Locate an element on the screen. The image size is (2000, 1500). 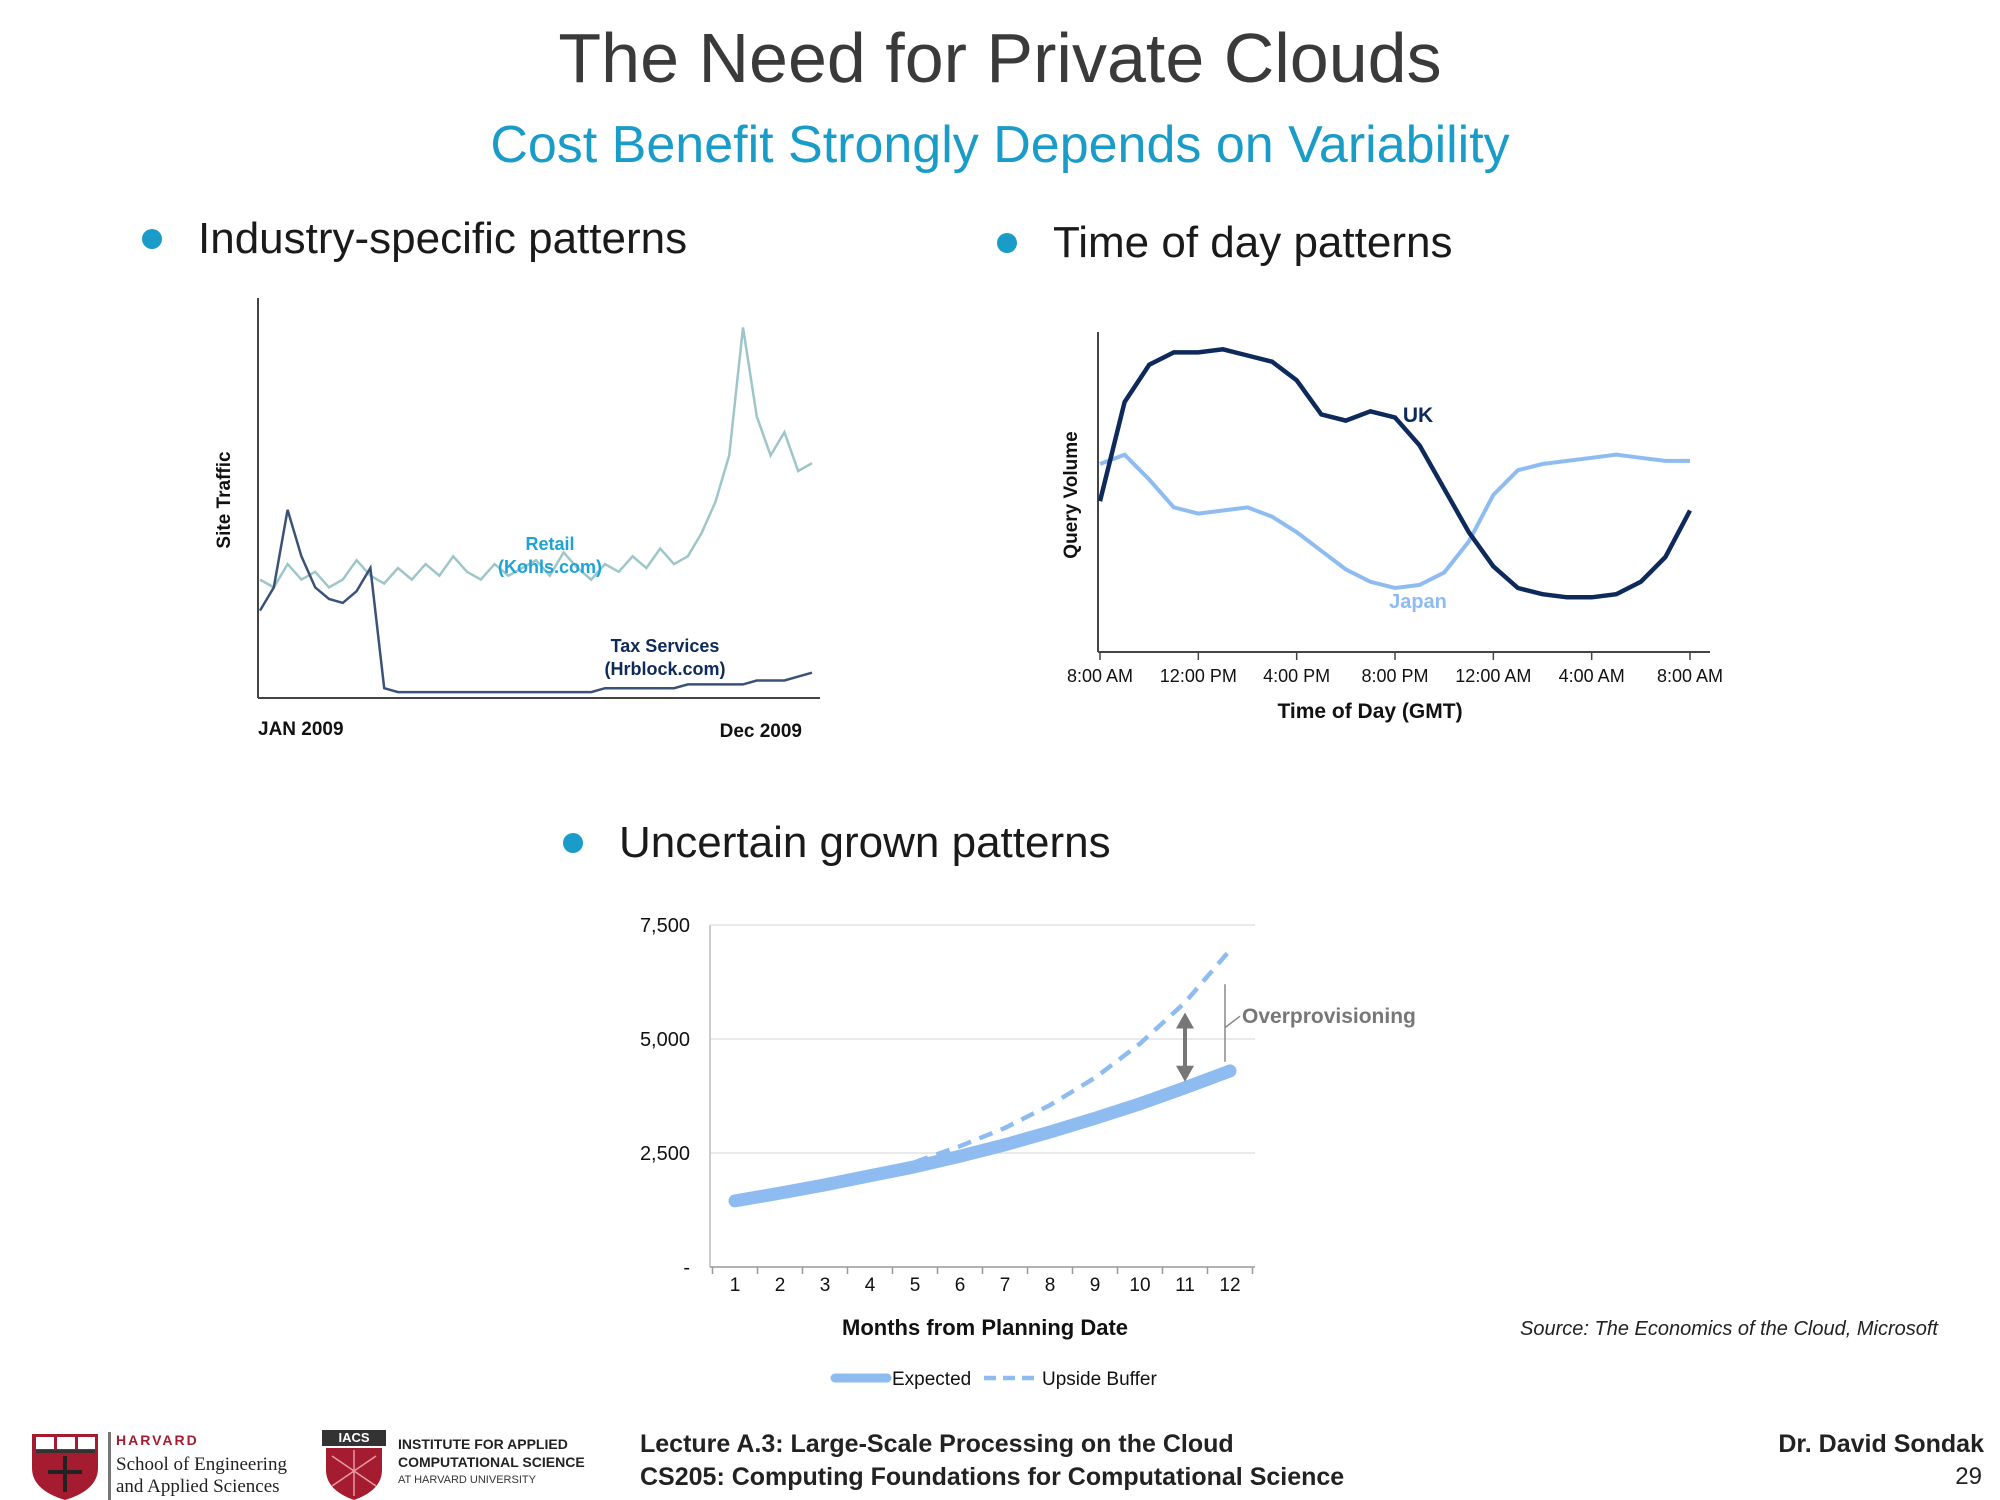
page-number: 29 is located at coordinates (1968, 1476).